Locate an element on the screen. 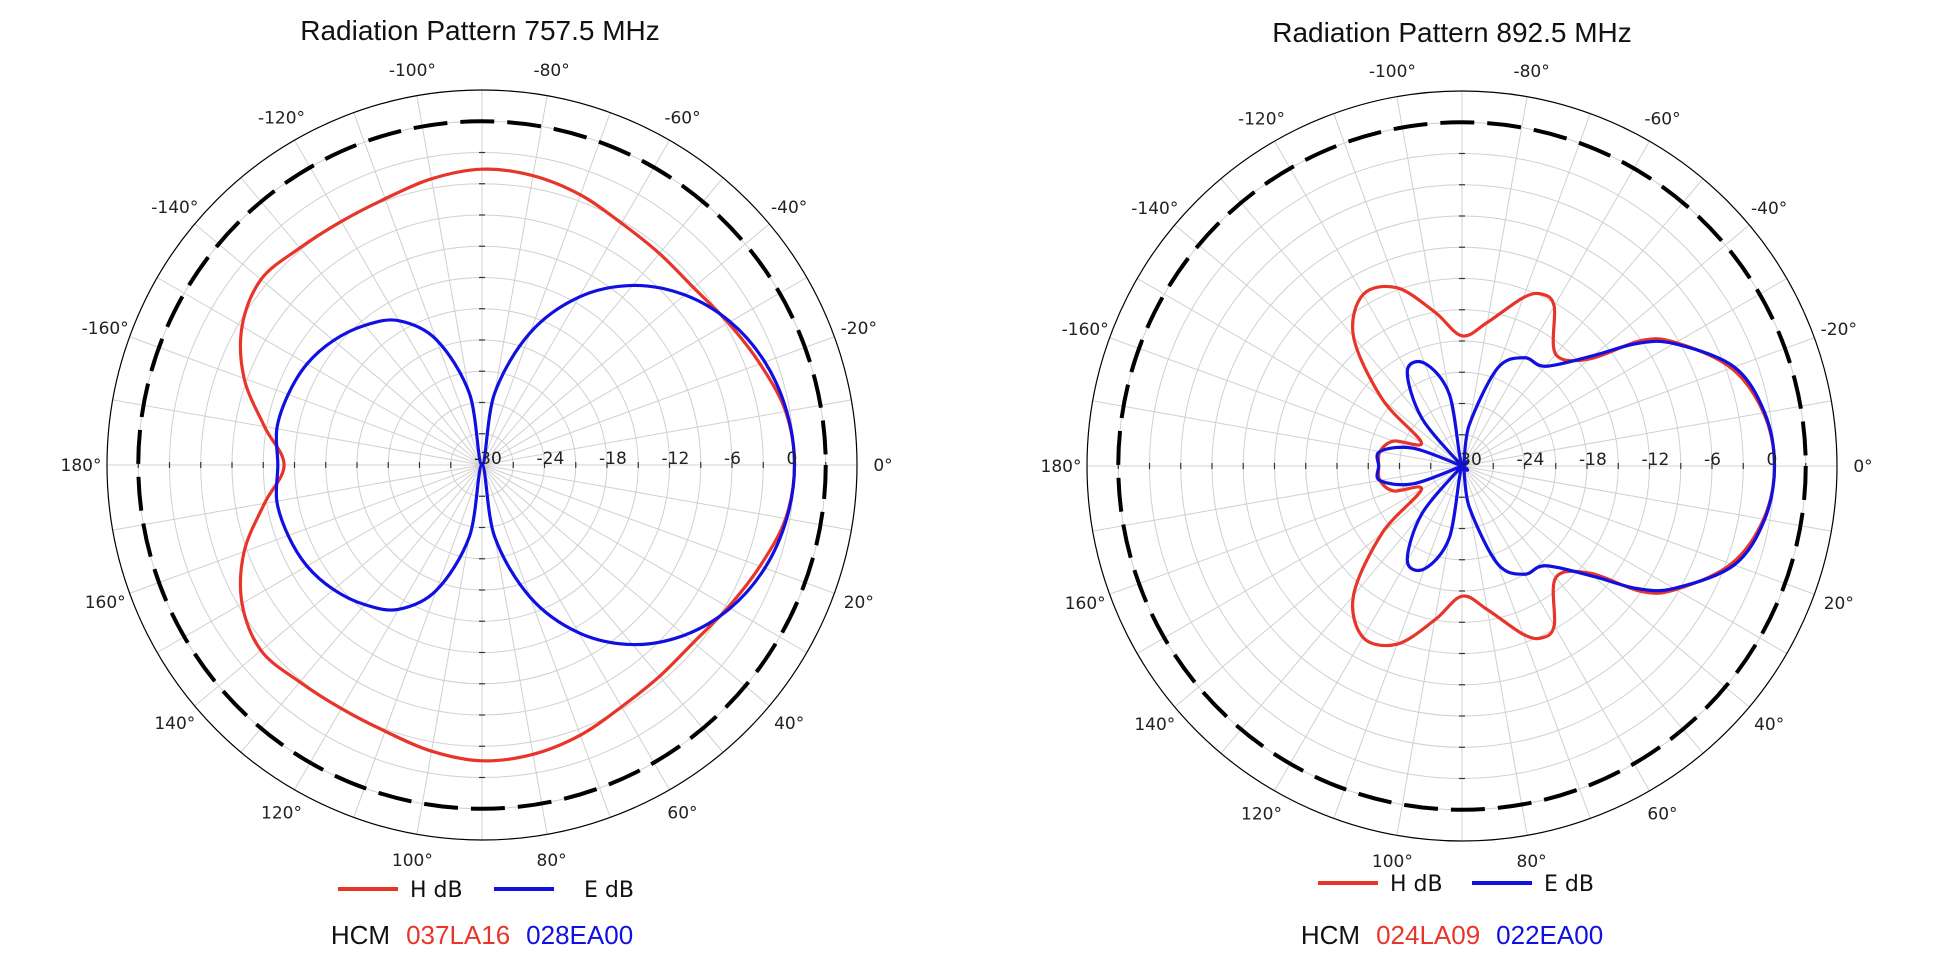 This screenshot has width=1944, height=958. model-codes: HCM 037LA16 028EA00 is located at coordinates (482, 935).